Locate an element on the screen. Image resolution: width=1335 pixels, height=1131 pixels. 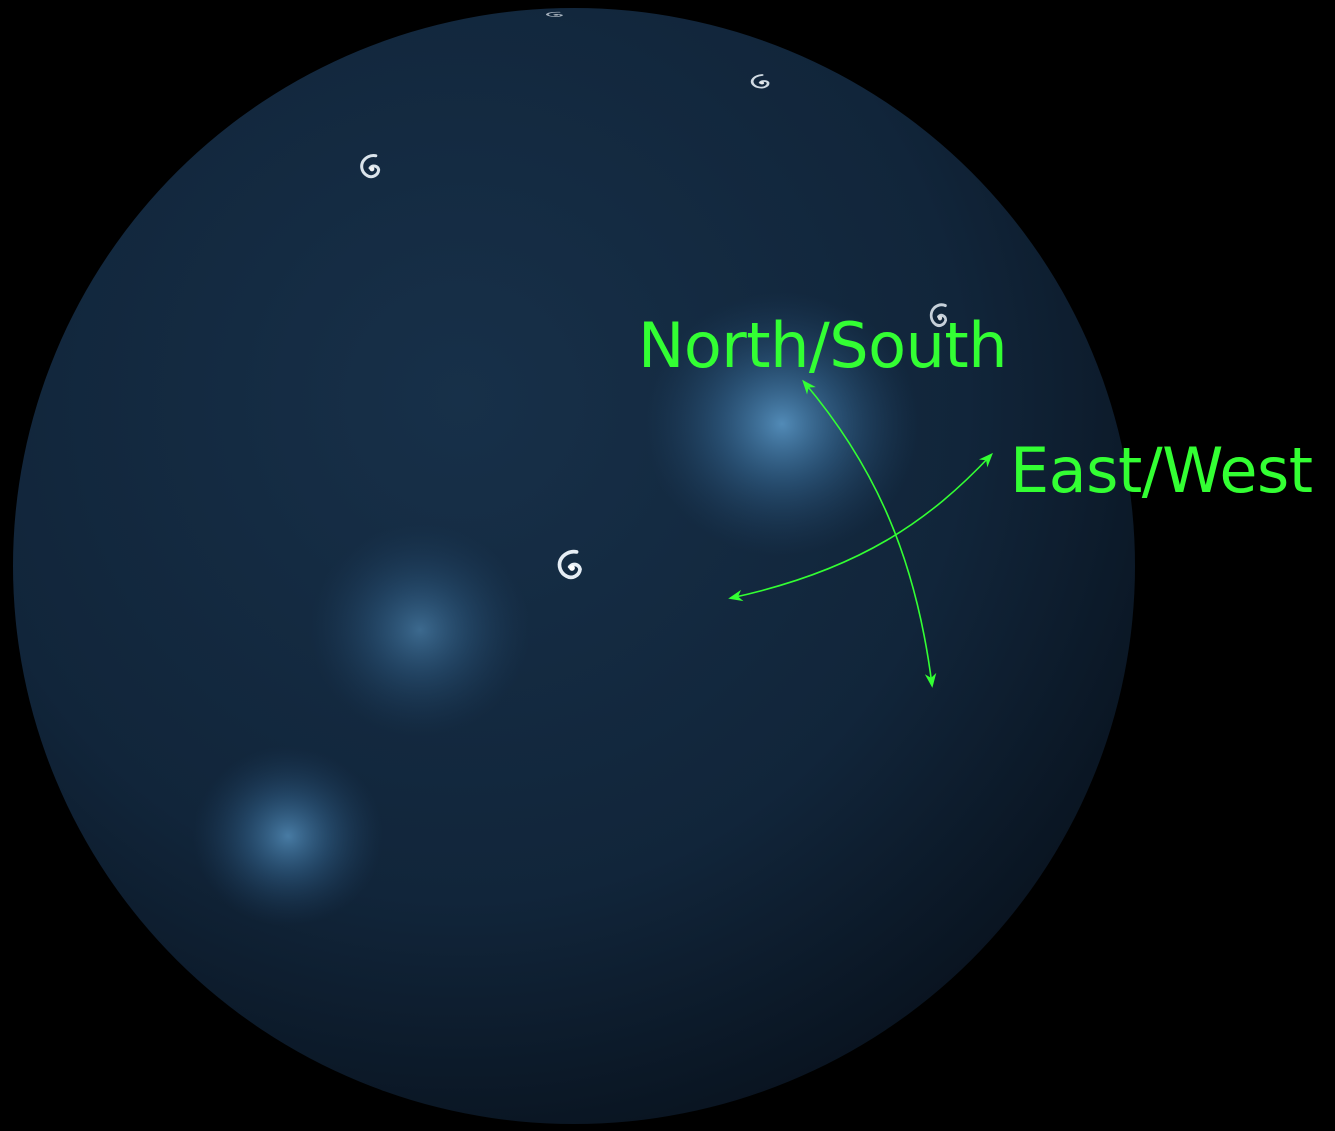
north-south-label: North/South is located at coordinates (822, 345).